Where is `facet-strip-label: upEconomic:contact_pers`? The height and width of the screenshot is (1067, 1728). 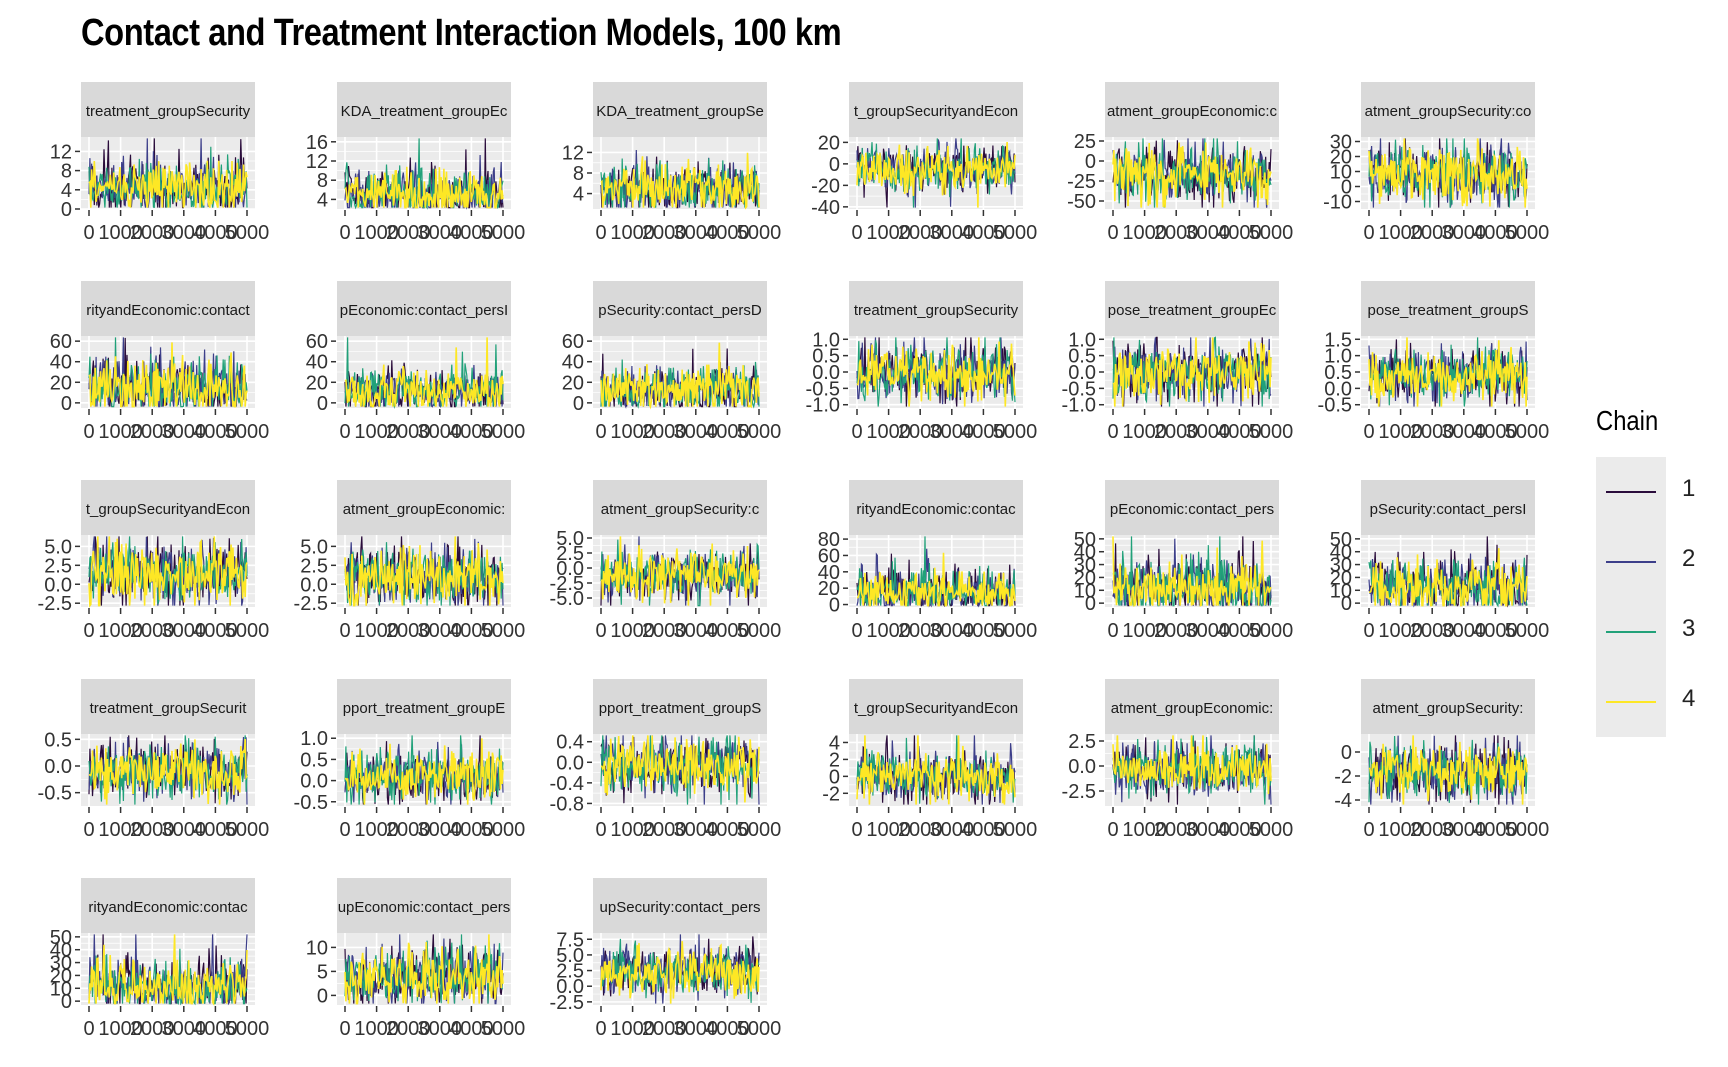 facet-strip-label: upEconomic:contact_pers is located at coordinates (424, 907).